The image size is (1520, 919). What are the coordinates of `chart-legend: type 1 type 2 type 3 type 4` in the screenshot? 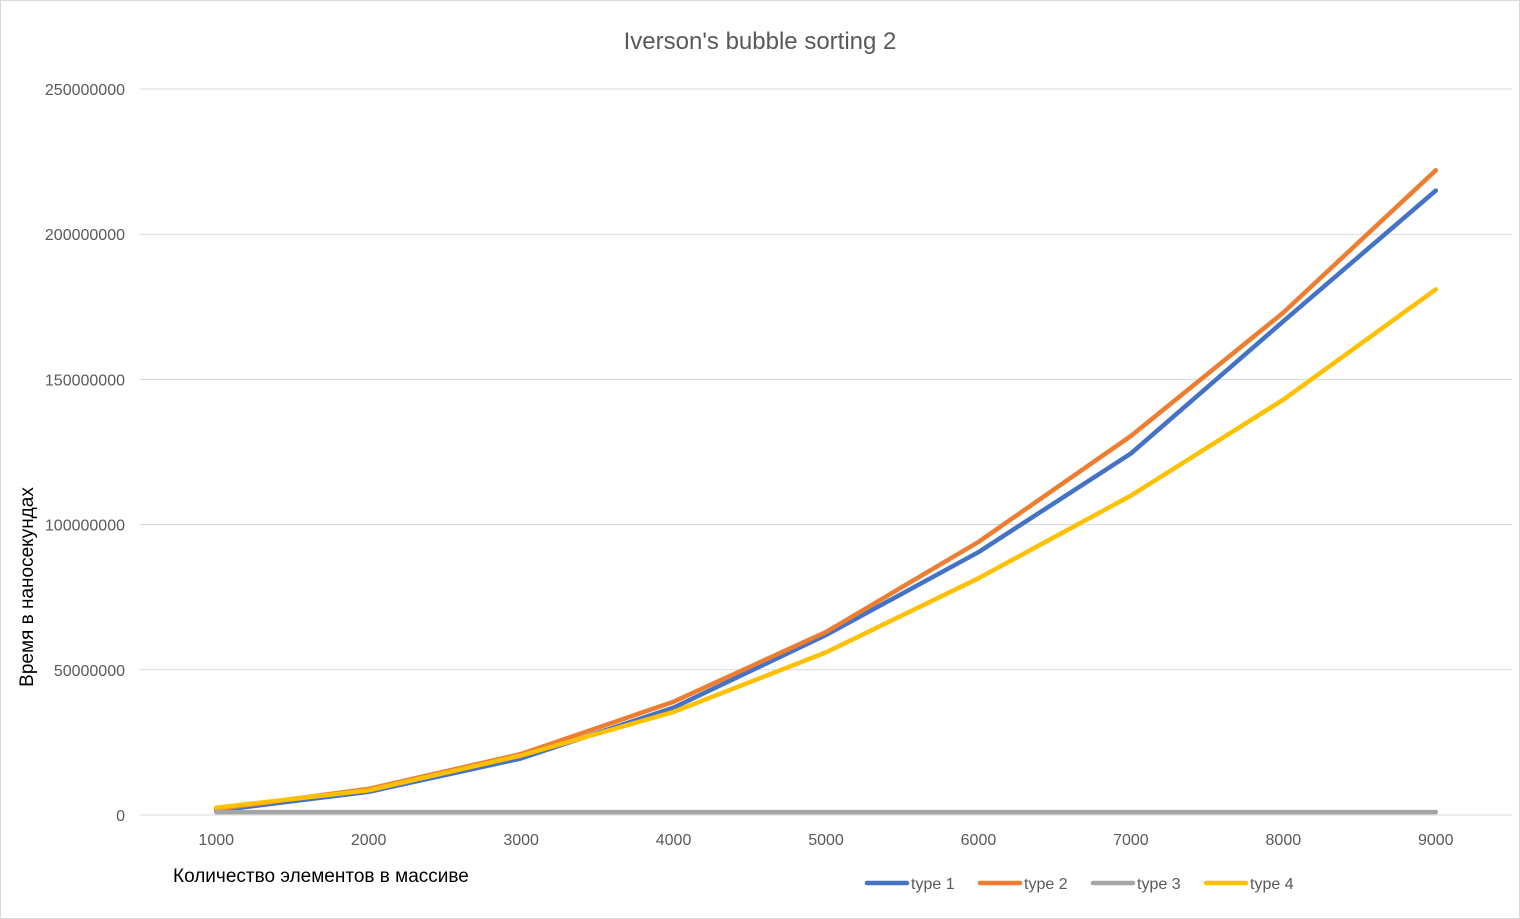 It's located at (1079, 884).